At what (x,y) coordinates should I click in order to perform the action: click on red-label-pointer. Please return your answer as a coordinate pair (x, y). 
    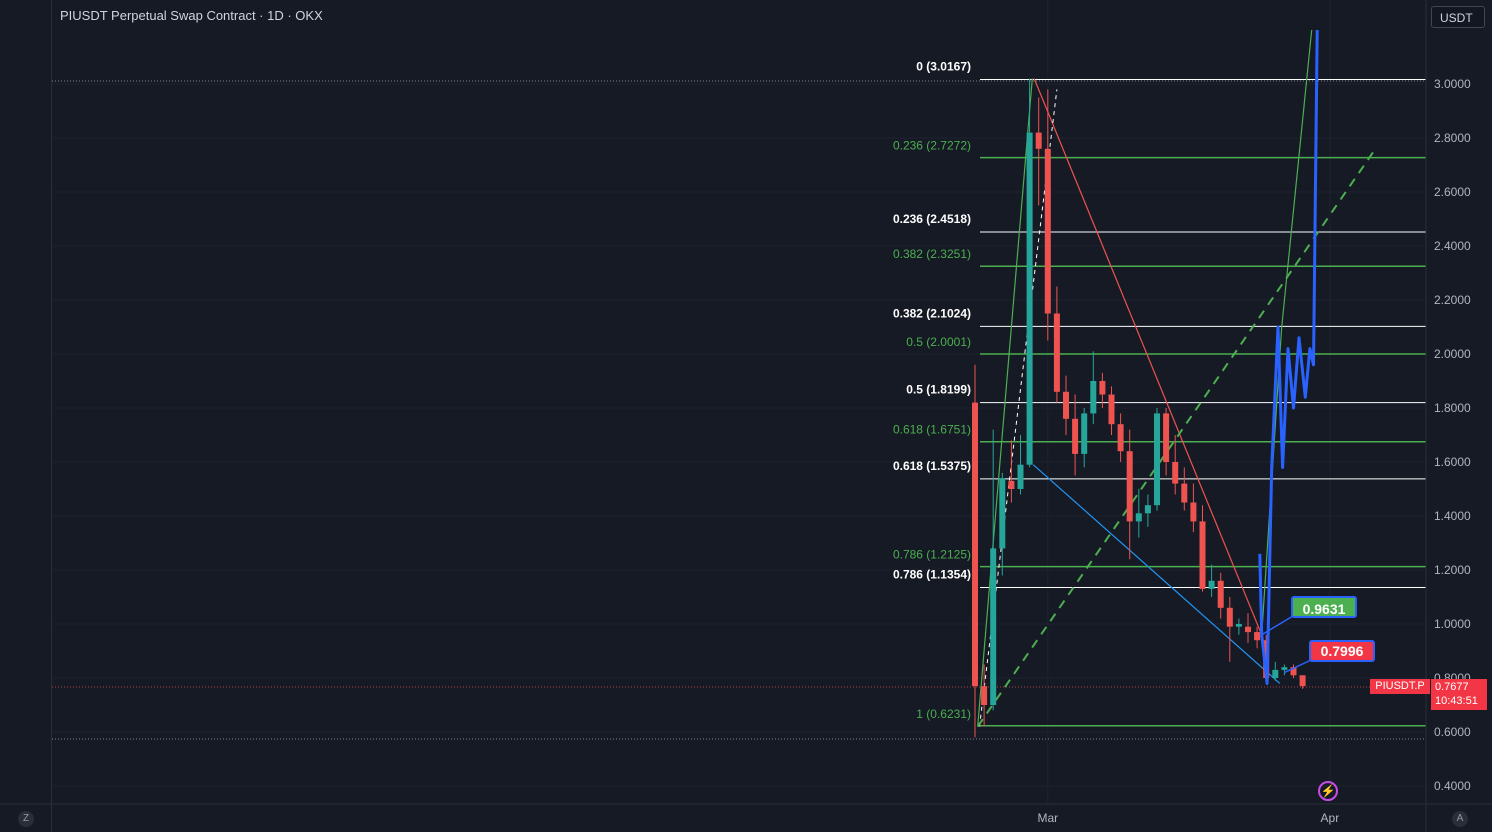
    Looking at the image, I should click on (1298, 666).